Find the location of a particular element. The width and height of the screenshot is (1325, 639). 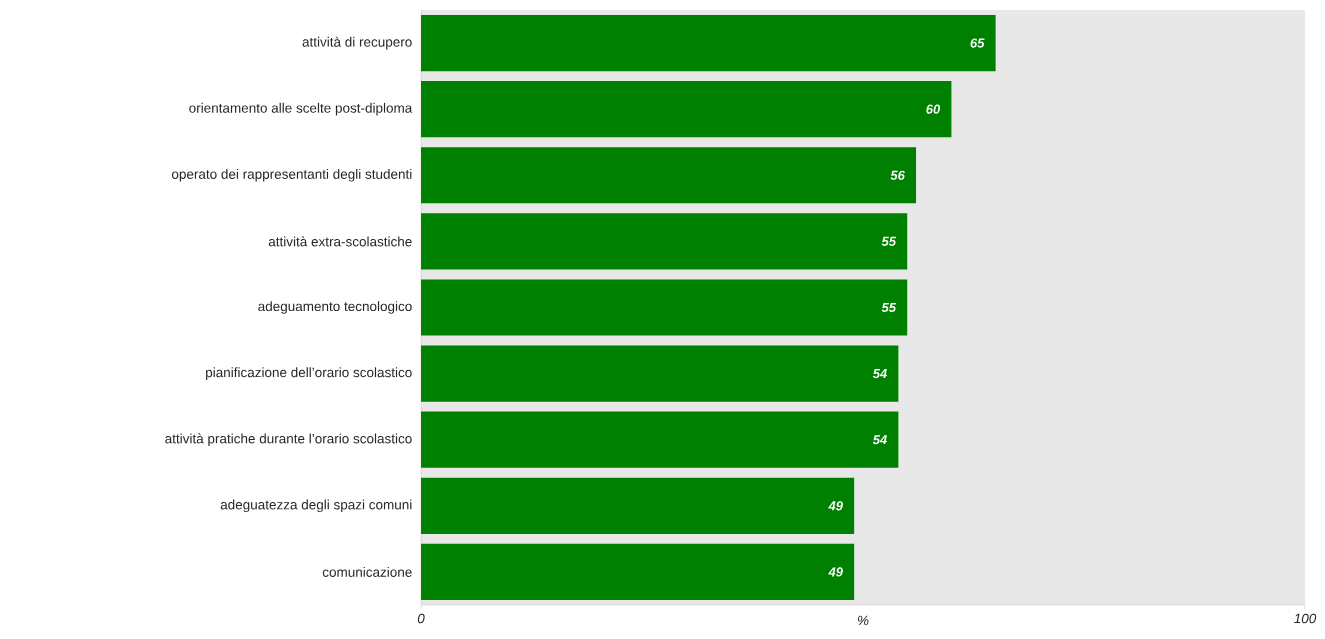

y-tick-label: attività pratiche durante l’orario scolastico is located at coordinates (288, 440).